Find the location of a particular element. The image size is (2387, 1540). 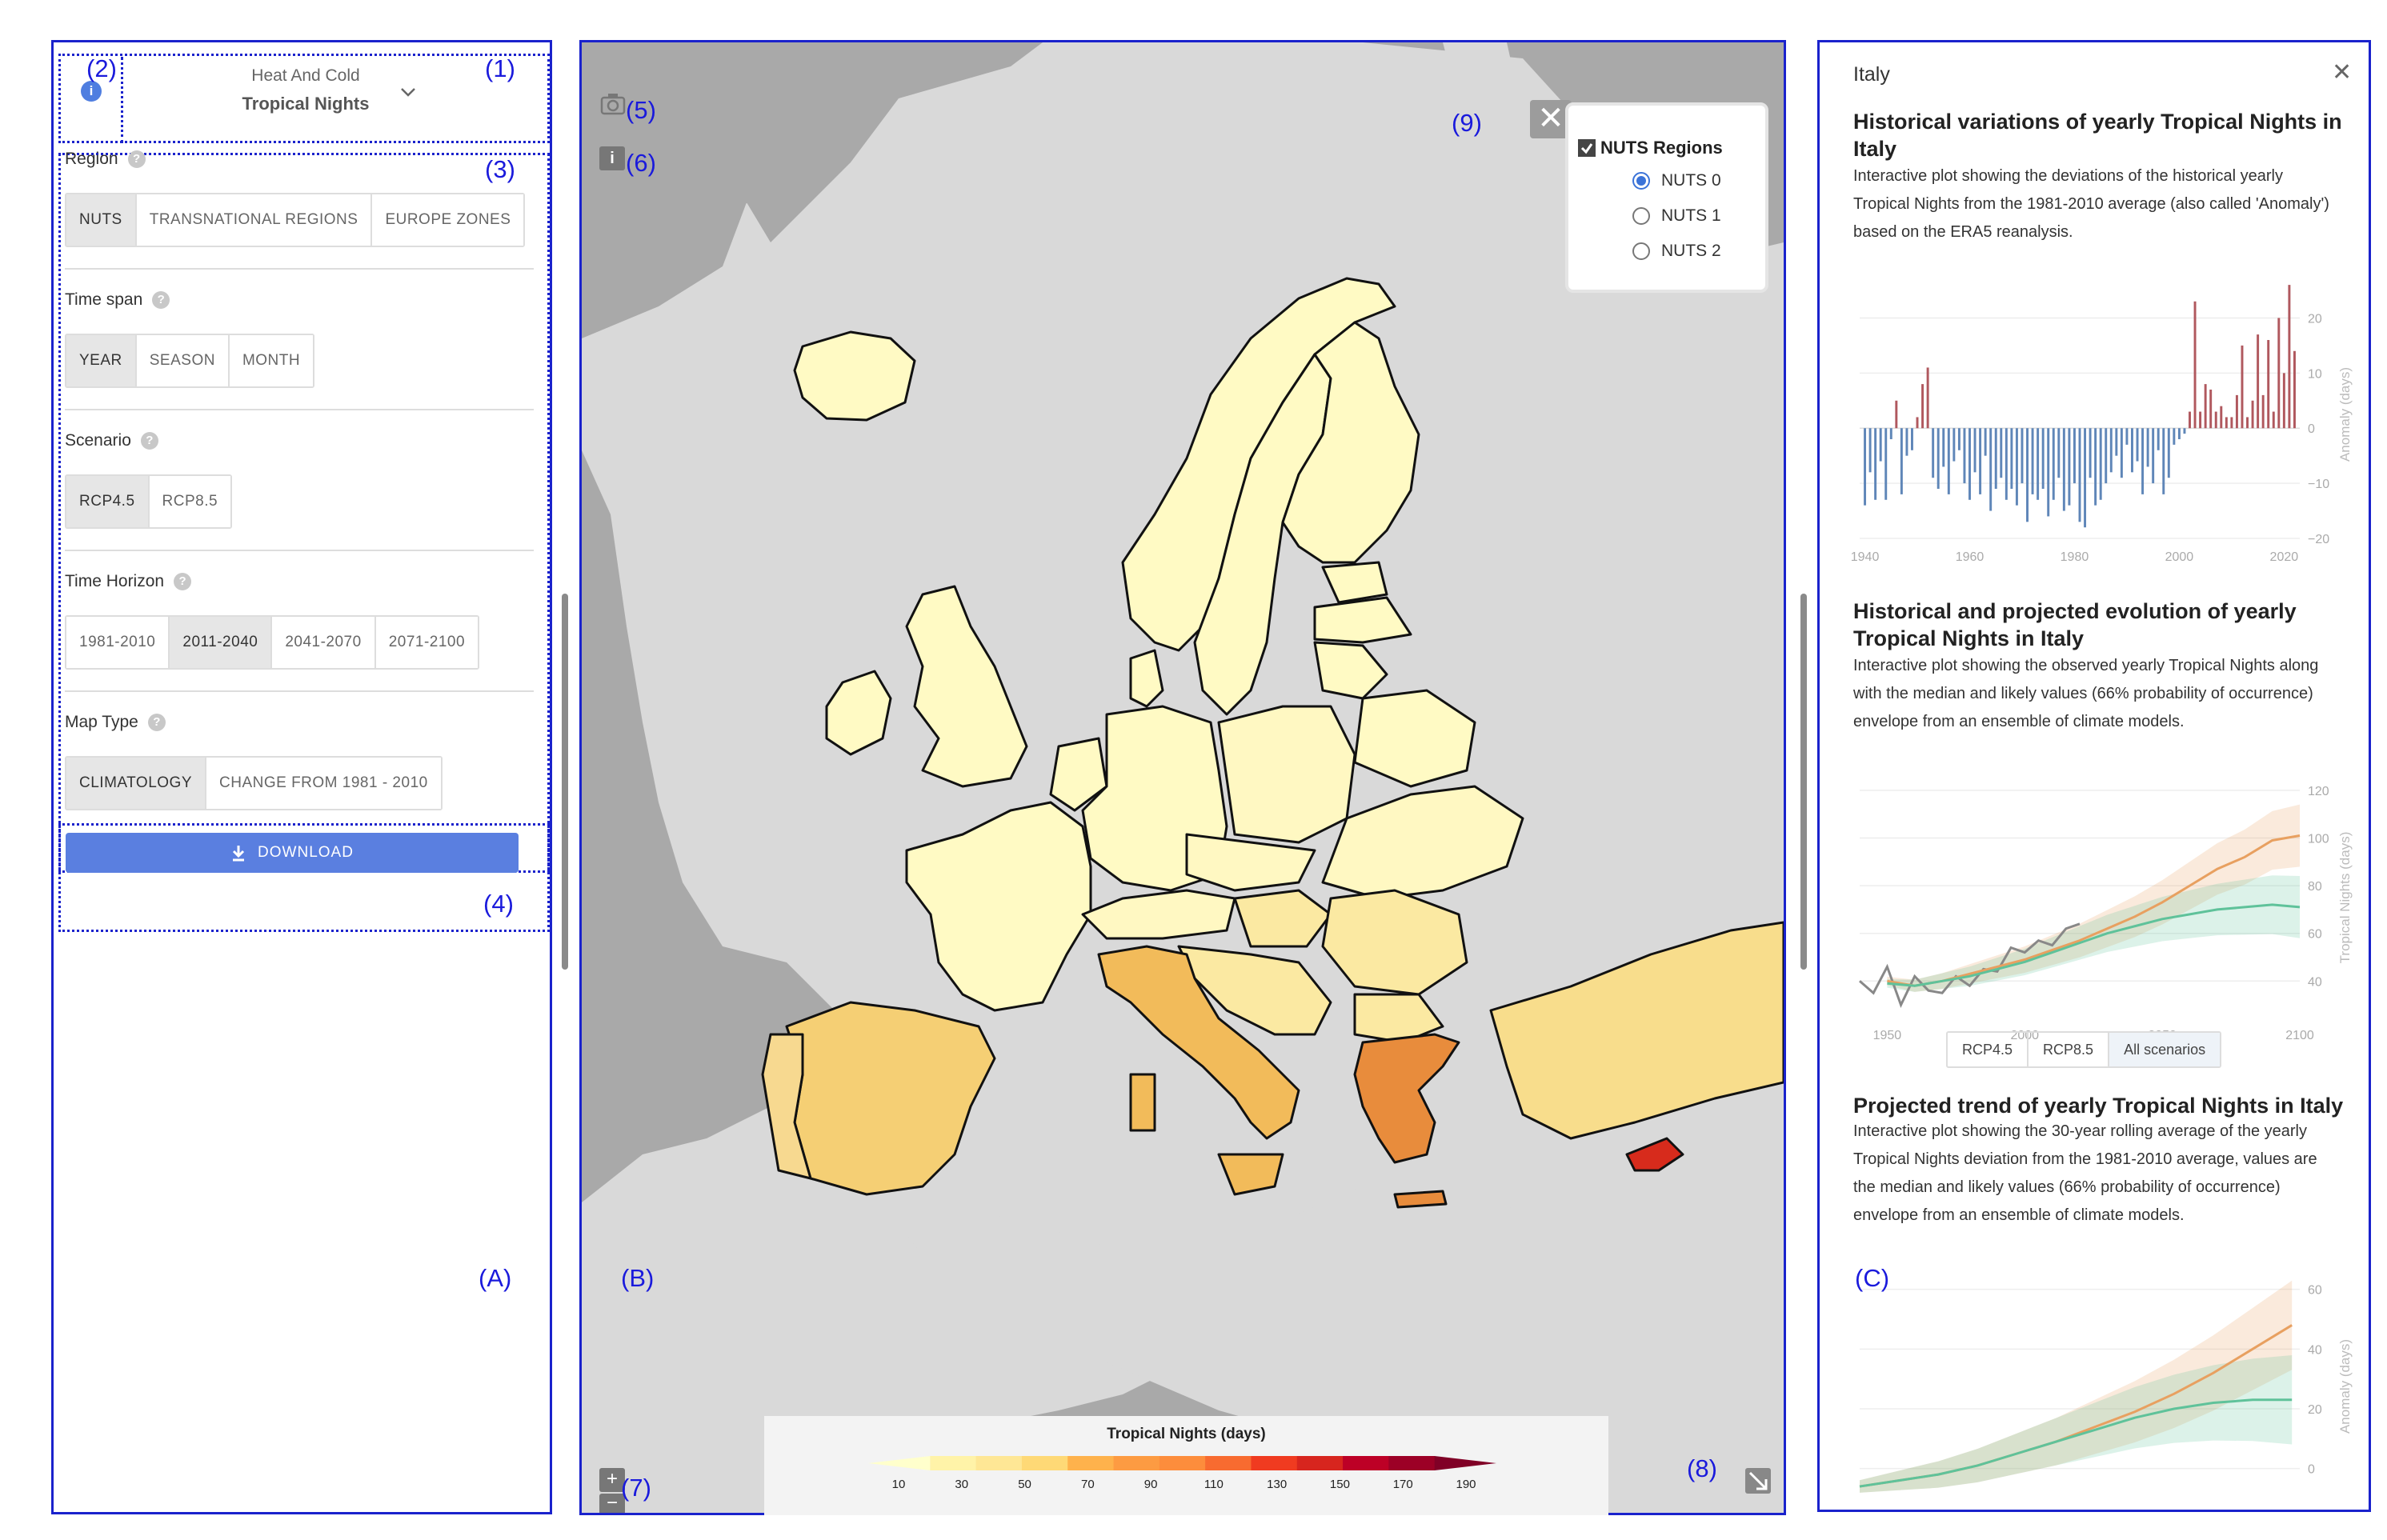

close-layer-button: ✕ is located at coordinates (1551, 119).